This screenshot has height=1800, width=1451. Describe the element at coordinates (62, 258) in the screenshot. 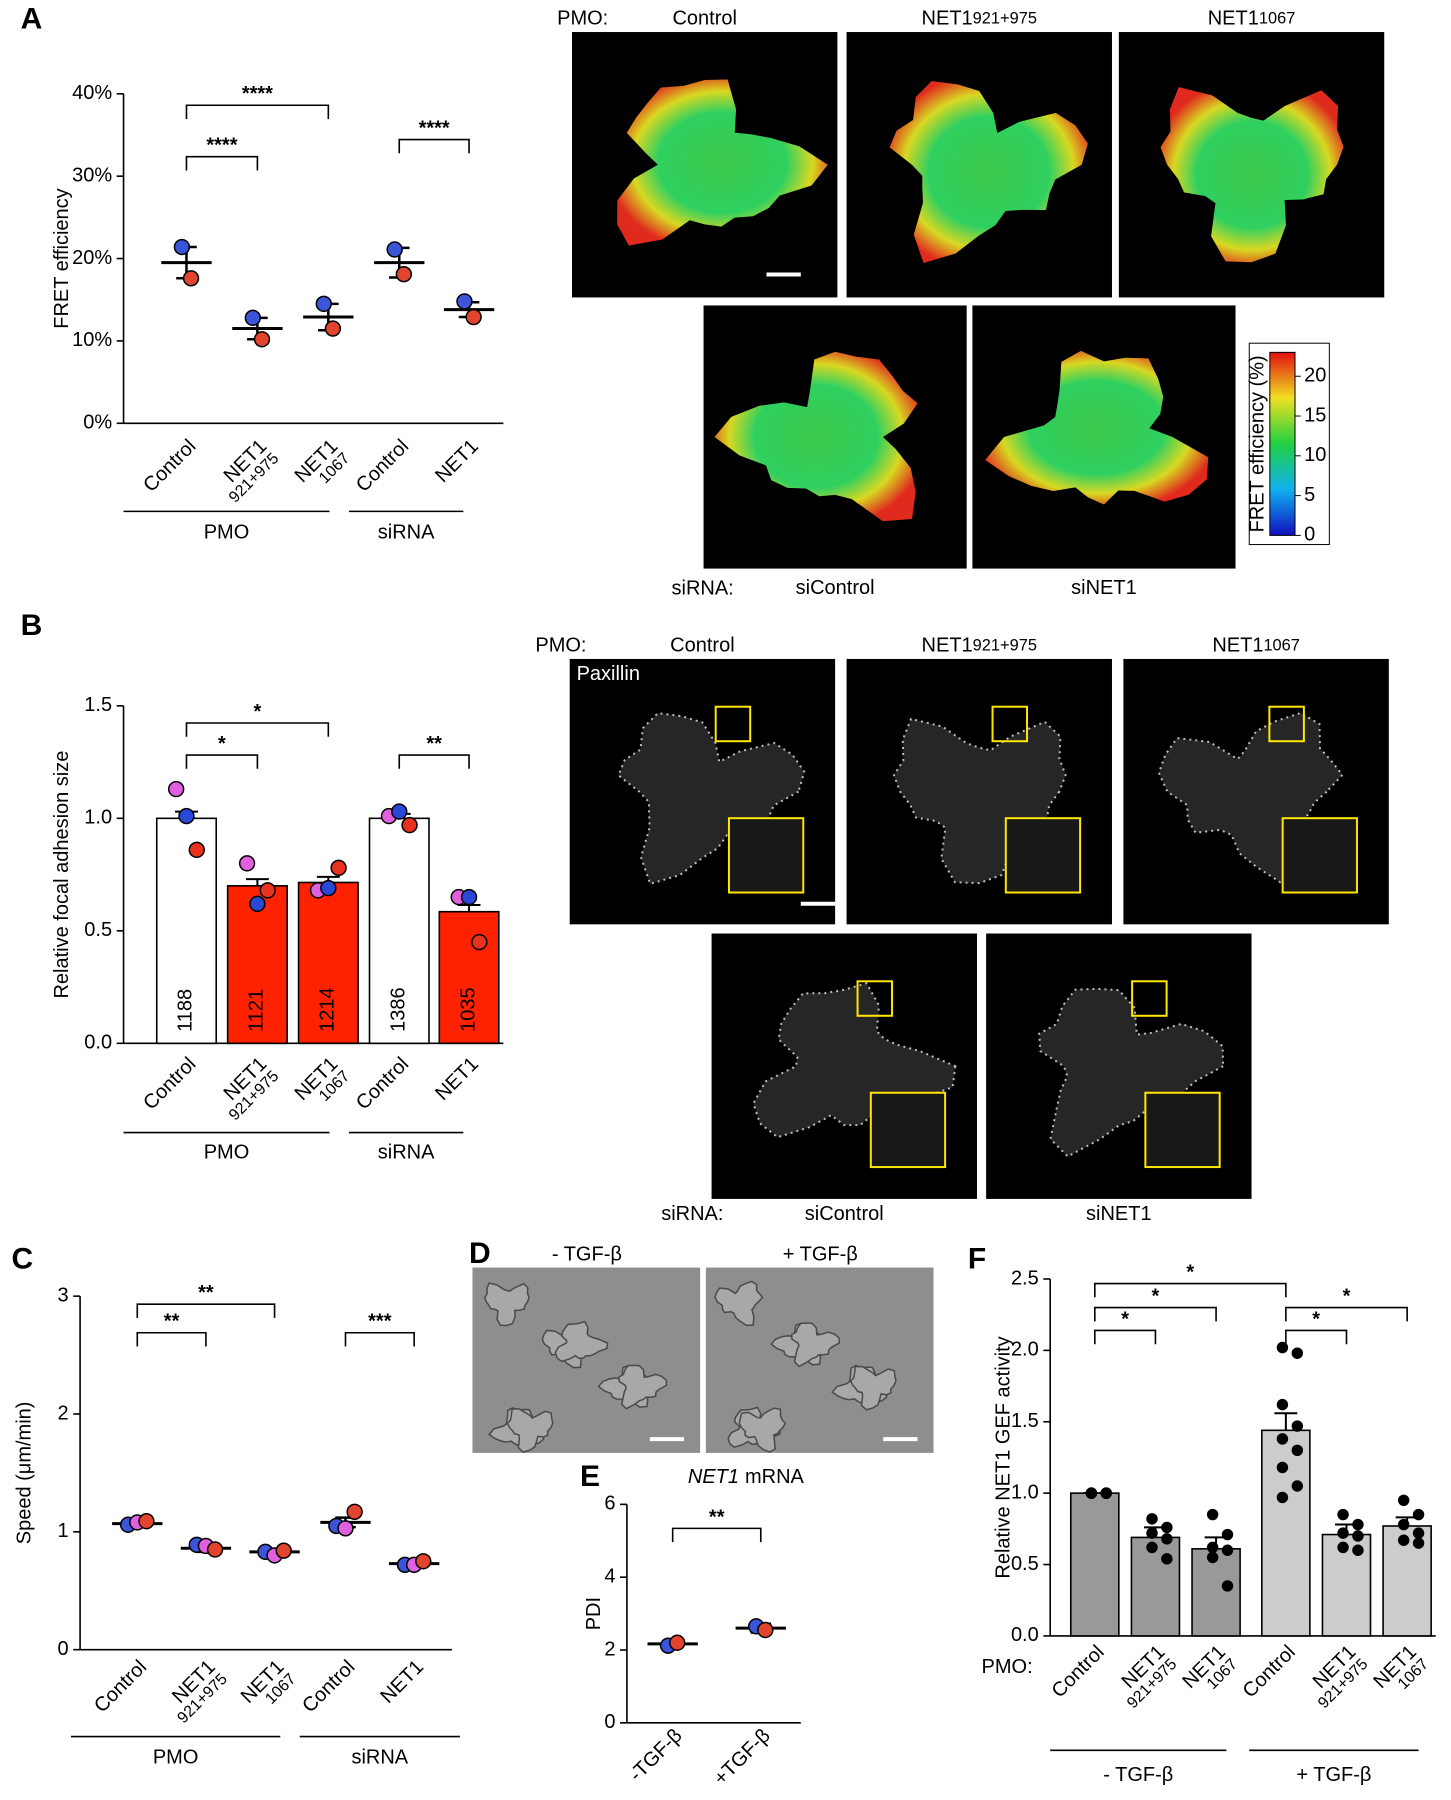

I see `y-axis-label: FRET efficiency` at that location.